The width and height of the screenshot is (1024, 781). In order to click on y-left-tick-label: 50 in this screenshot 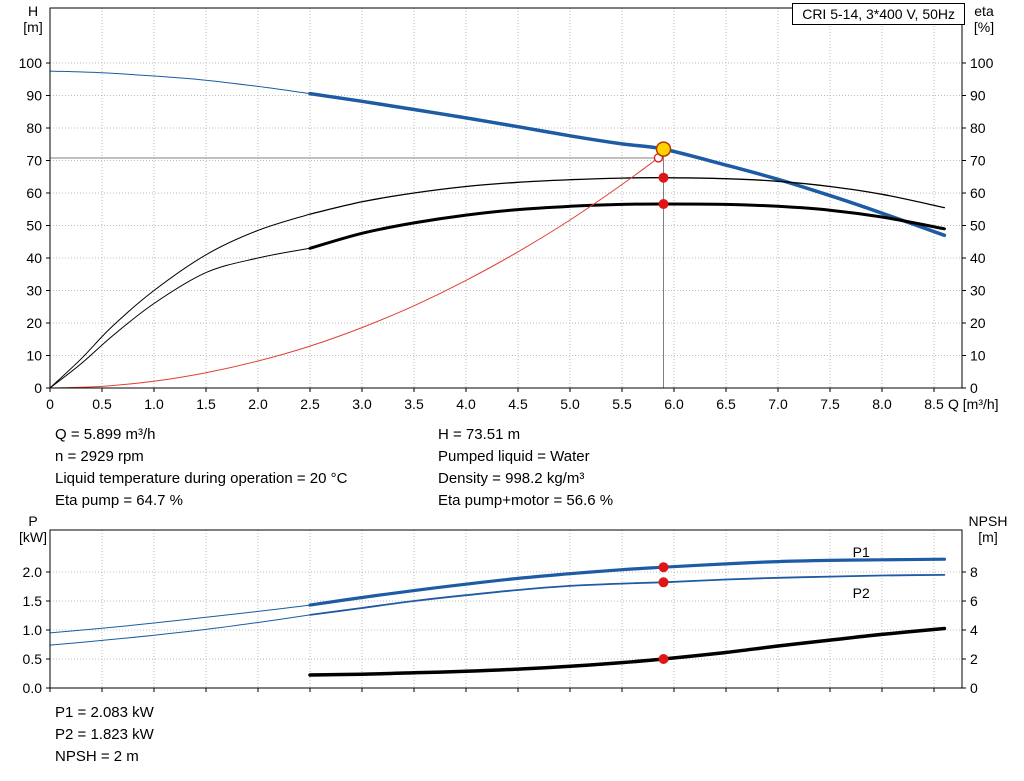, I will do `click(34, 226)`.